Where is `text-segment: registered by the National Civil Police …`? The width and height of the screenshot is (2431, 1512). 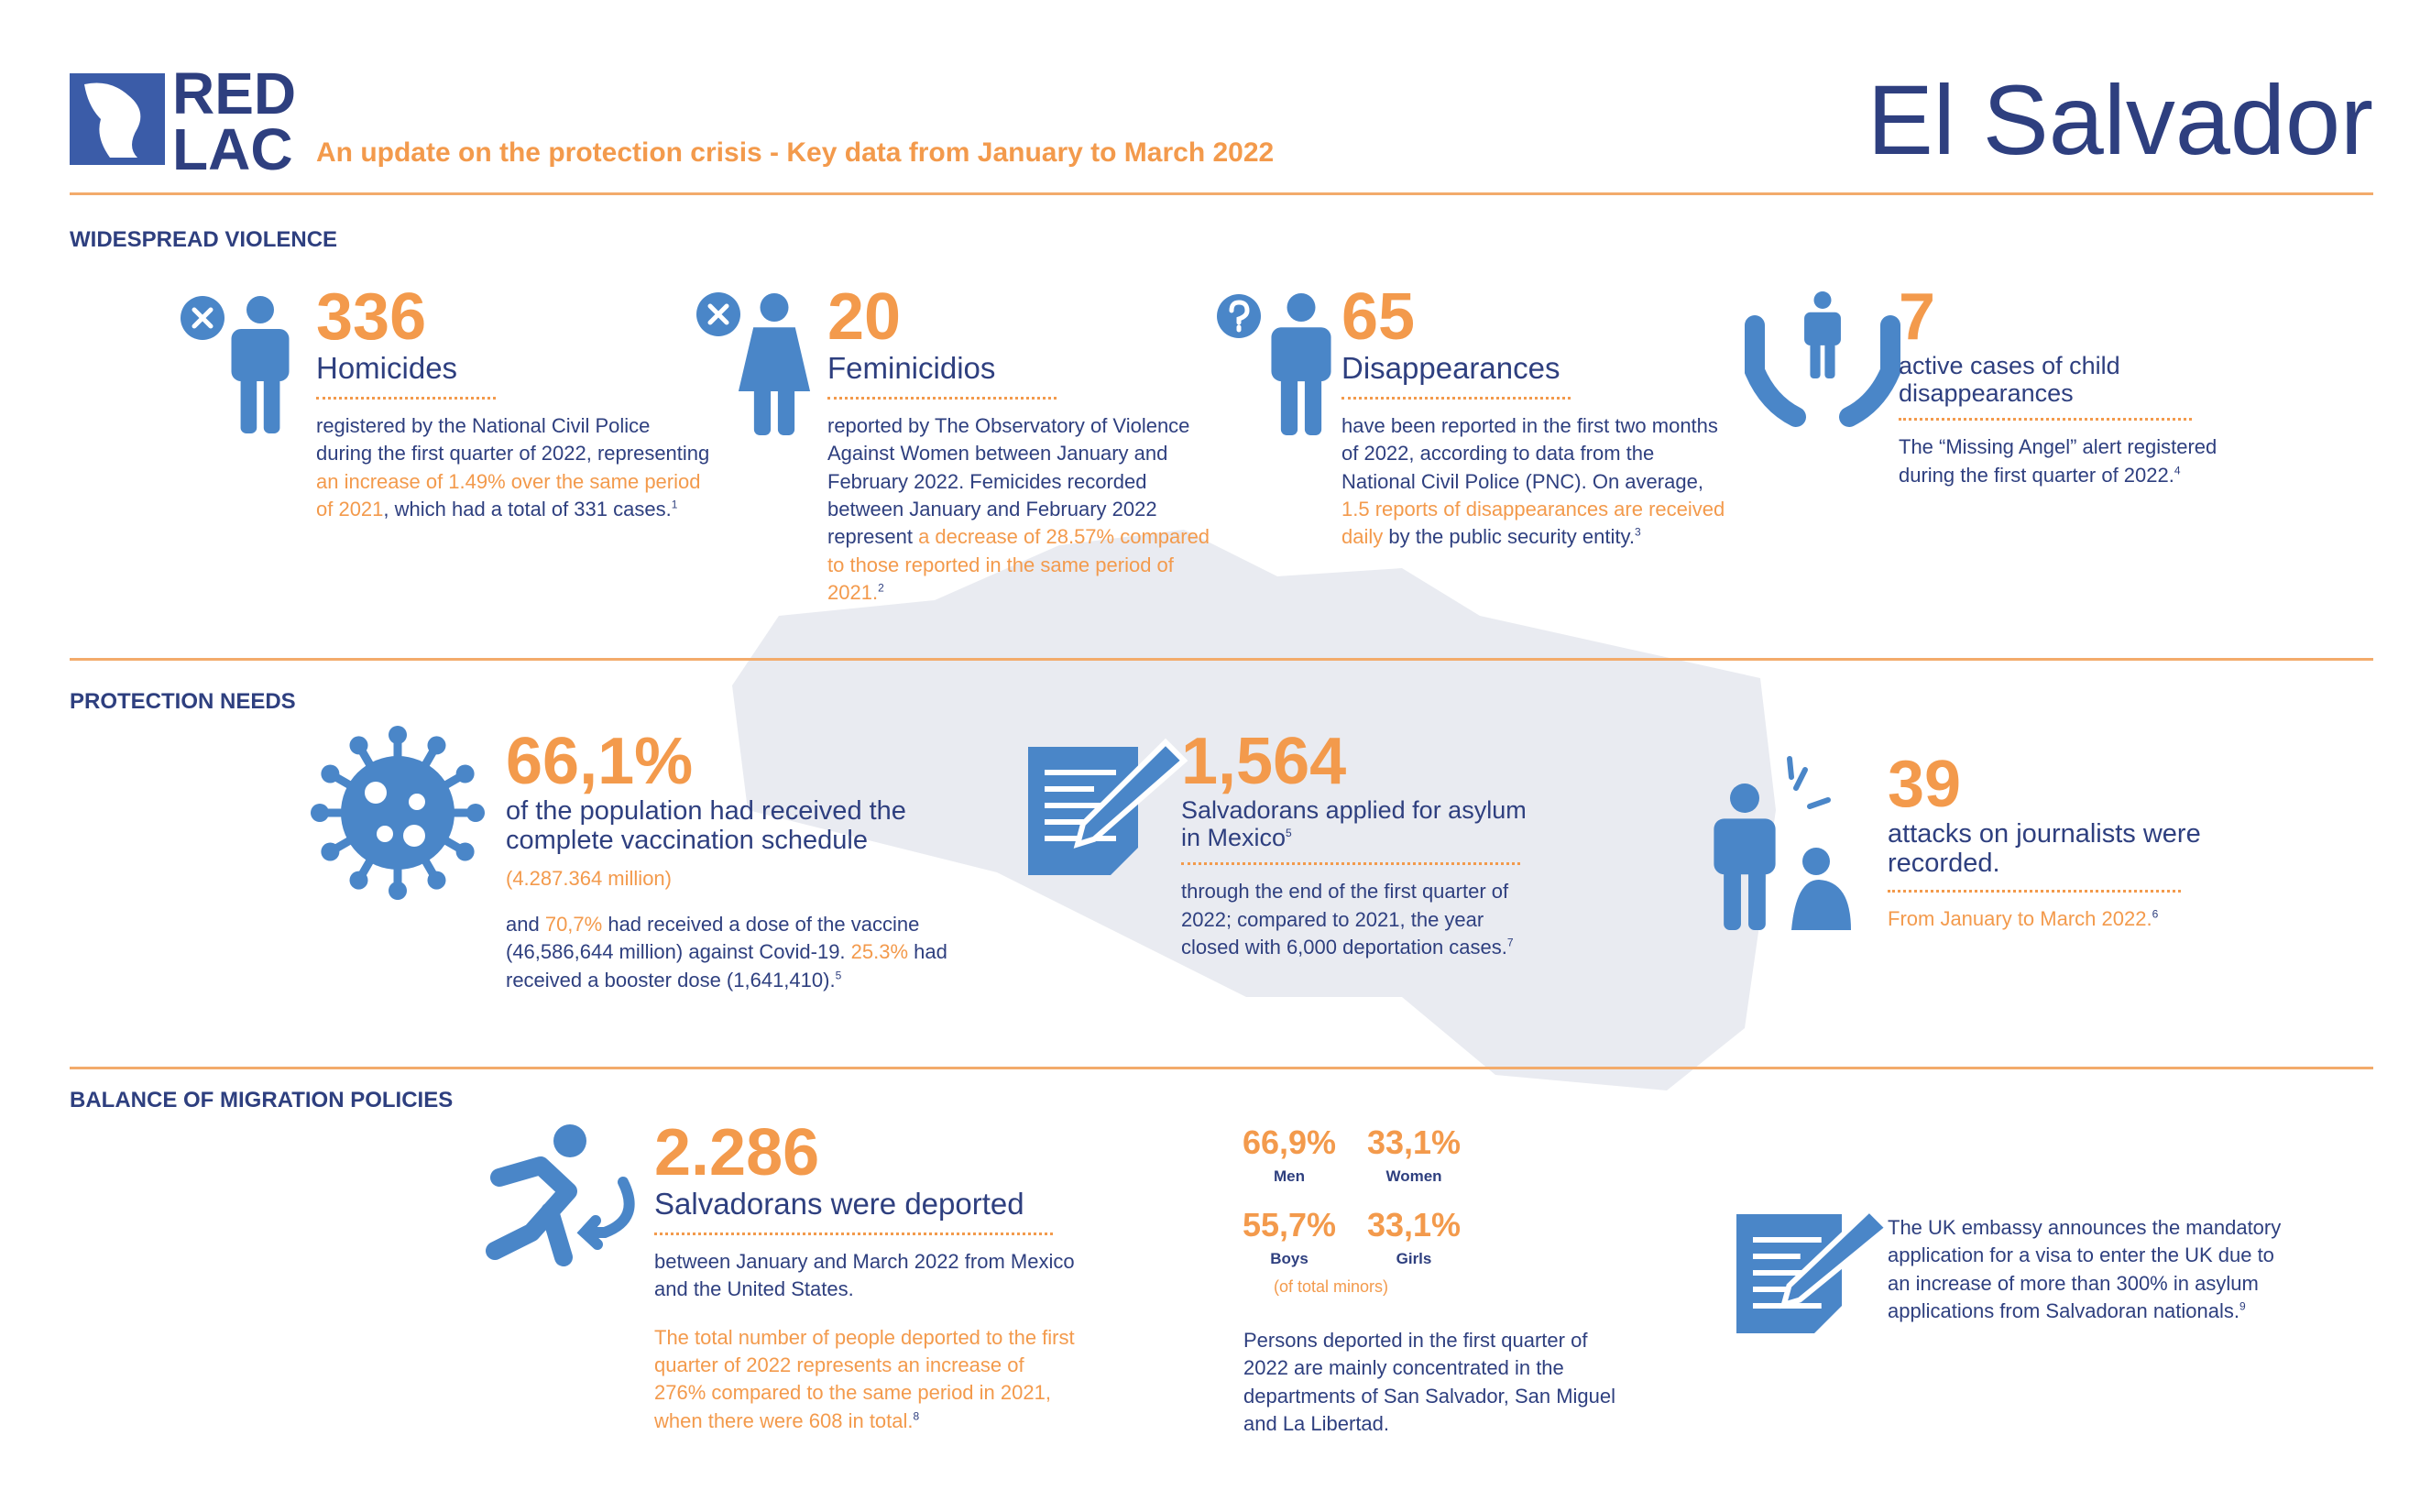
text-segment: registered by the National Civil Police … is located at coordinates (513, 439).